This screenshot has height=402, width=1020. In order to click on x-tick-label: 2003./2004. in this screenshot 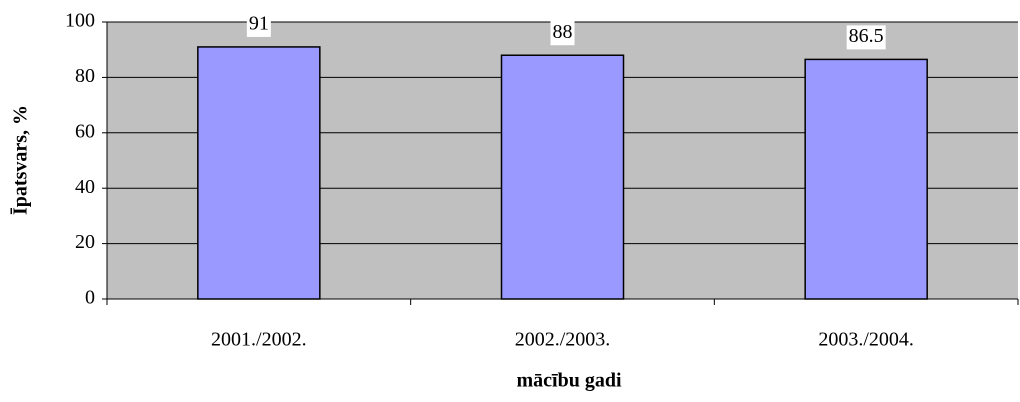, I will do `click(866, 340)`.